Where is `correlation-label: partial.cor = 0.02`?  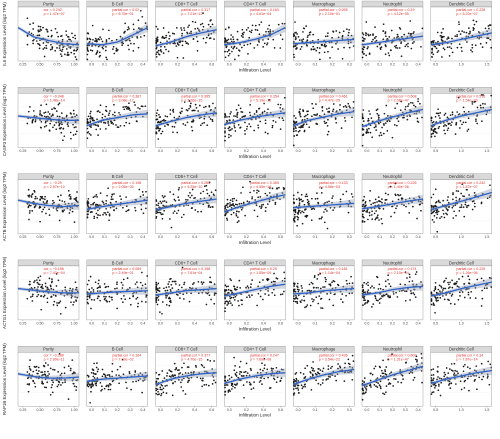 correlation-label: partial.cor = 0.02 is located at coordinates (125, 10).